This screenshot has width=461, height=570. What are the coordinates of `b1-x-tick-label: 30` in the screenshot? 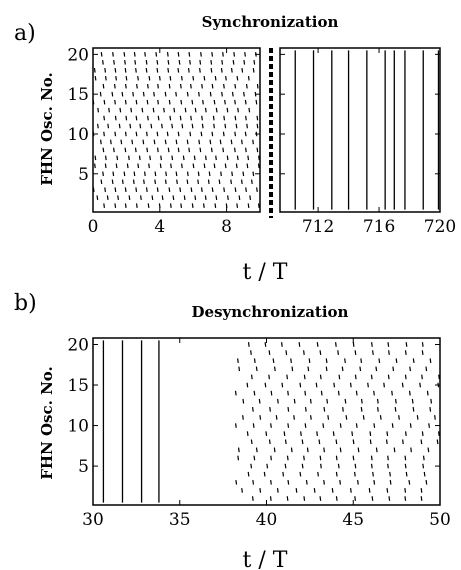 It's located at (93, 520).